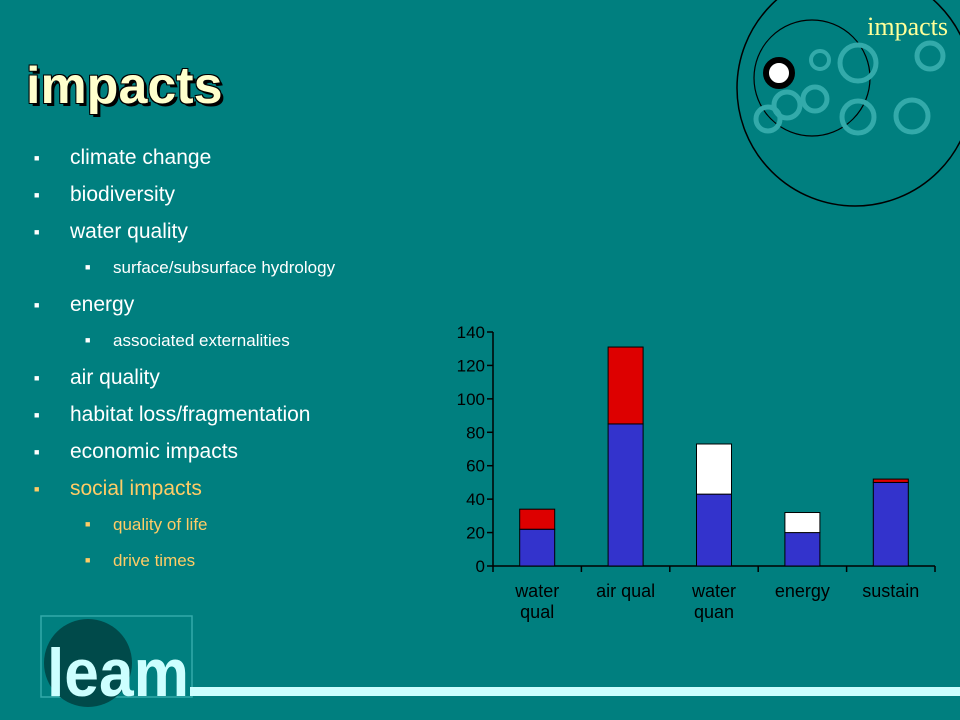 This screenshot has height=720, width=960. Describe the element at coordinates (123, 194) in the screenshot. I see `bullet-text: biodiversity` at that location.